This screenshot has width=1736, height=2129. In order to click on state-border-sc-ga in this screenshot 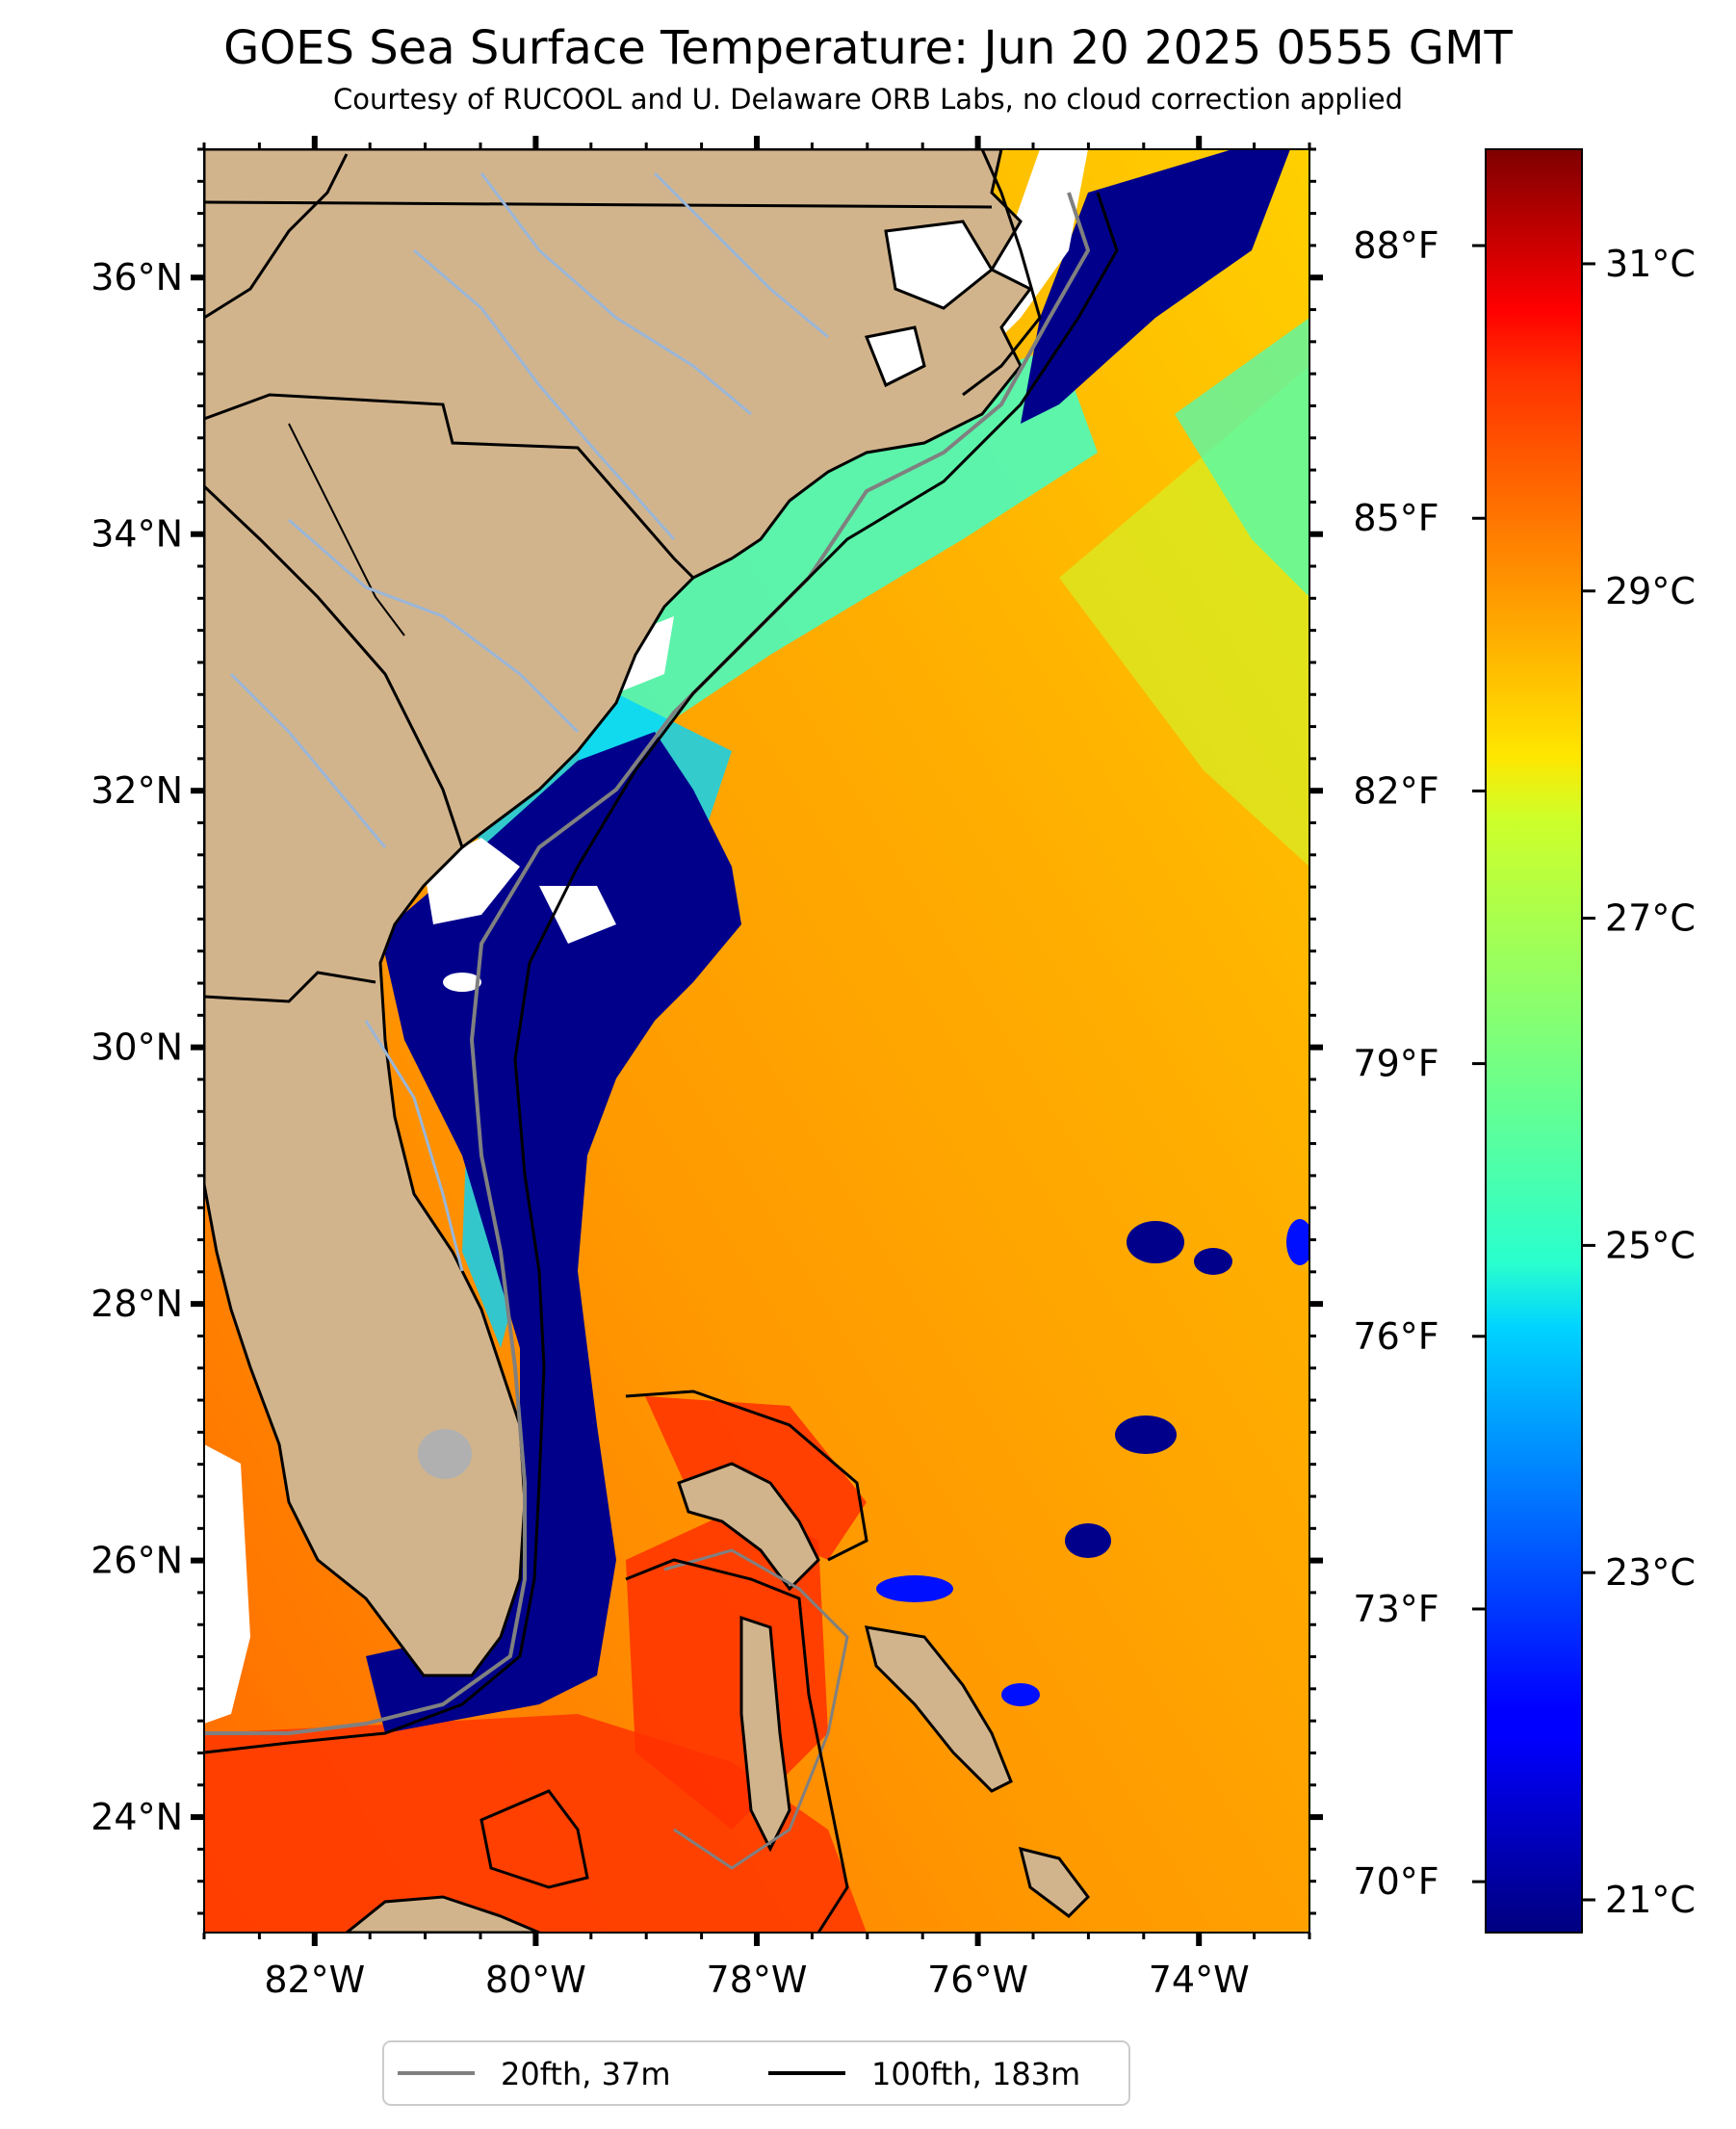, I will do `click(334, 666)`.